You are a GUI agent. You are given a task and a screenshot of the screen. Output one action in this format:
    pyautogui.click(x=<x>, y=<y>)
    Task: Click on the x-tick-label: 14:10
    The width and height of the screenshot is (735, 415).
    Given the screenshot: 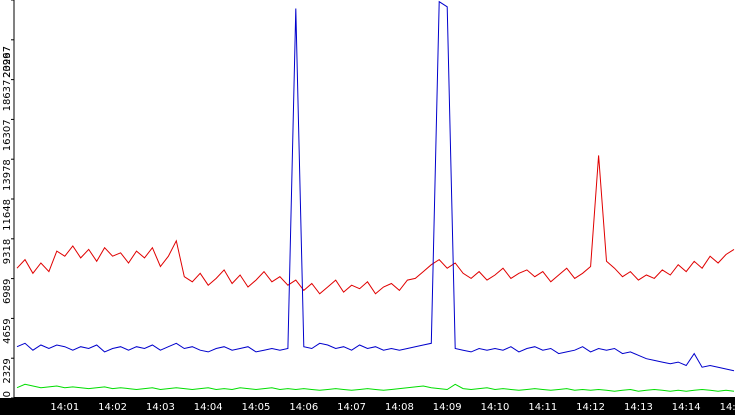 What is the action you would take?
    pyautogui.click(x=495, y=407)
    